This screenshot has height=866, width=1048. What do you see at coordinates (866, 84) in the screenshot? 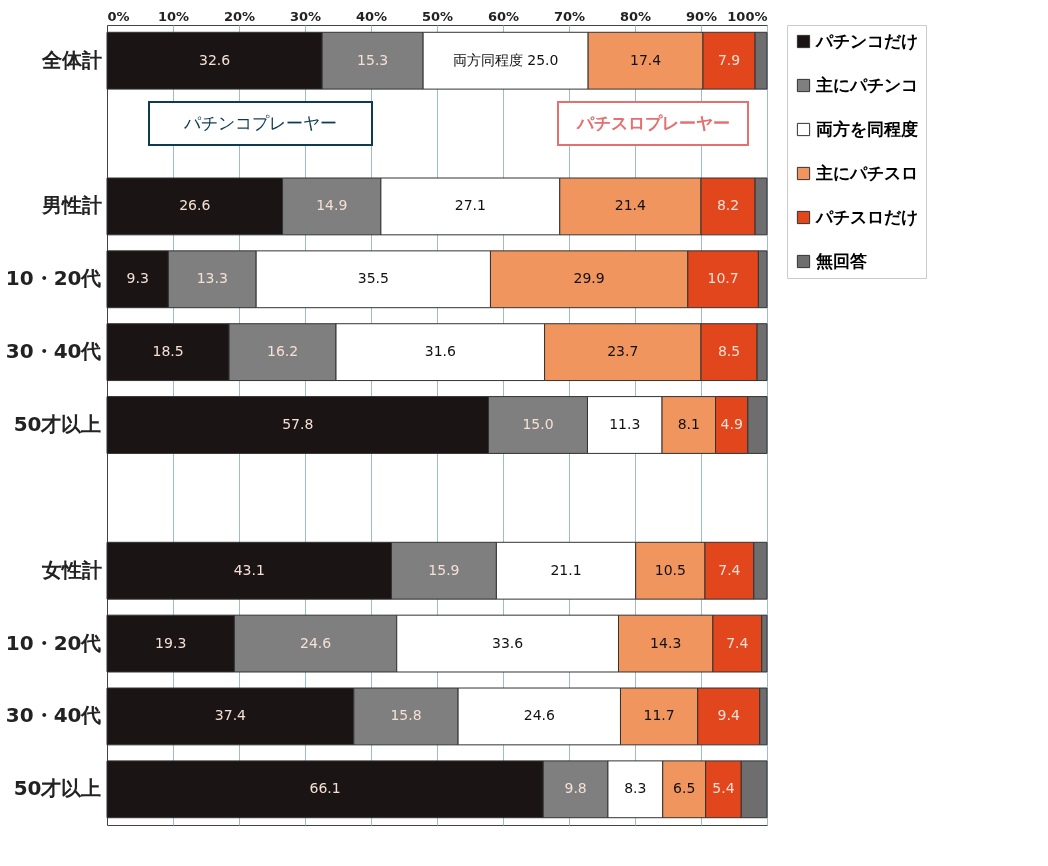
I see `legend-label: 主にパチンコ` at bounding box center [866, 84].